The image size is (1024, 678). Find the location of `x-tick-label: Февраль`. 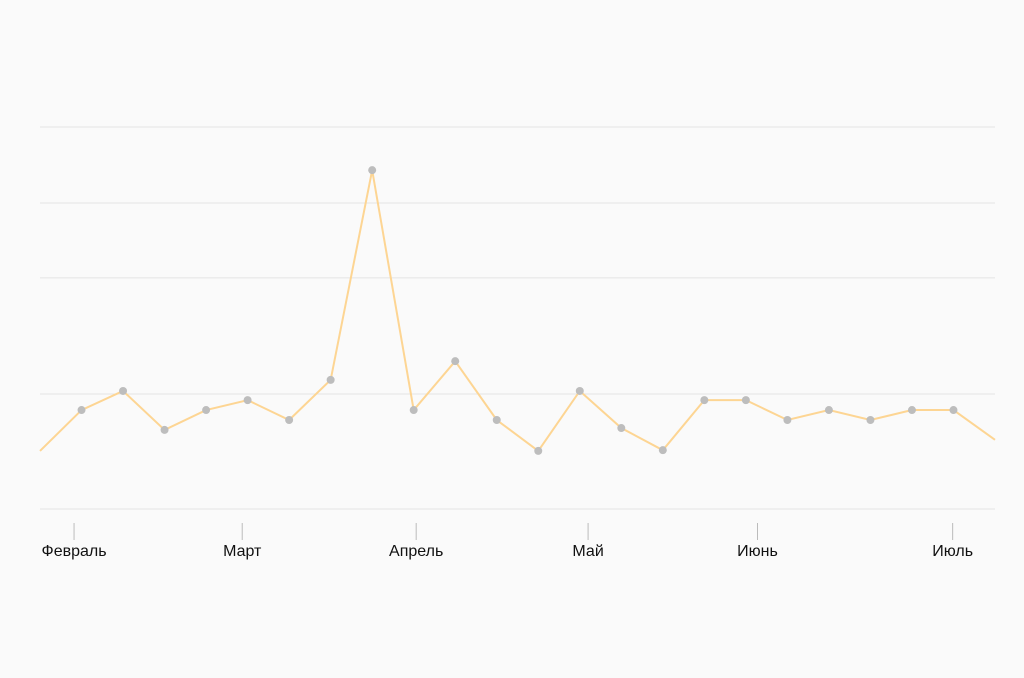

x-tick-label: Февраль is located at coordinates (74, 551).